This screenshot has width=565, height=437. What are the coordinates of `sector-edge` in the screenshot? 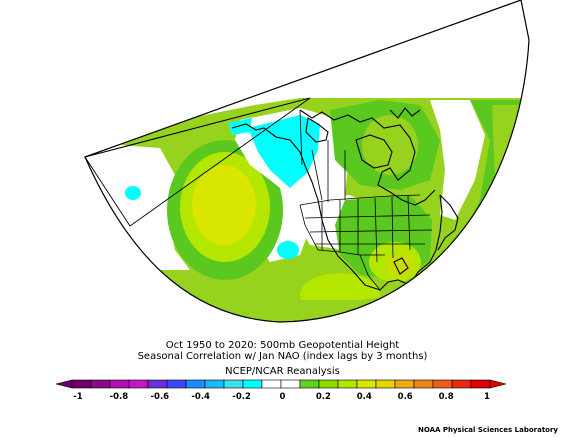 It's located at (197, 162).